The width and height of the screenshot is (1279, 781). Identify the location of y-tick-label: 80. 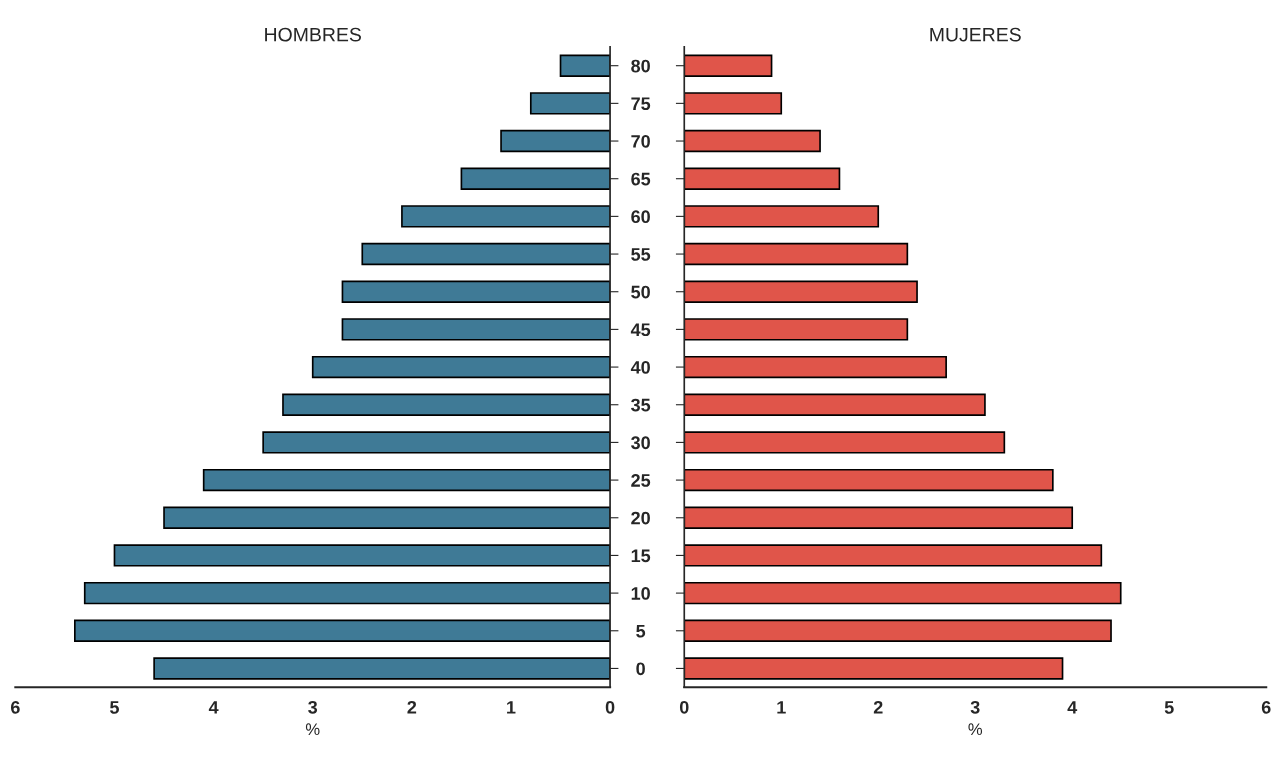
(640, 66).